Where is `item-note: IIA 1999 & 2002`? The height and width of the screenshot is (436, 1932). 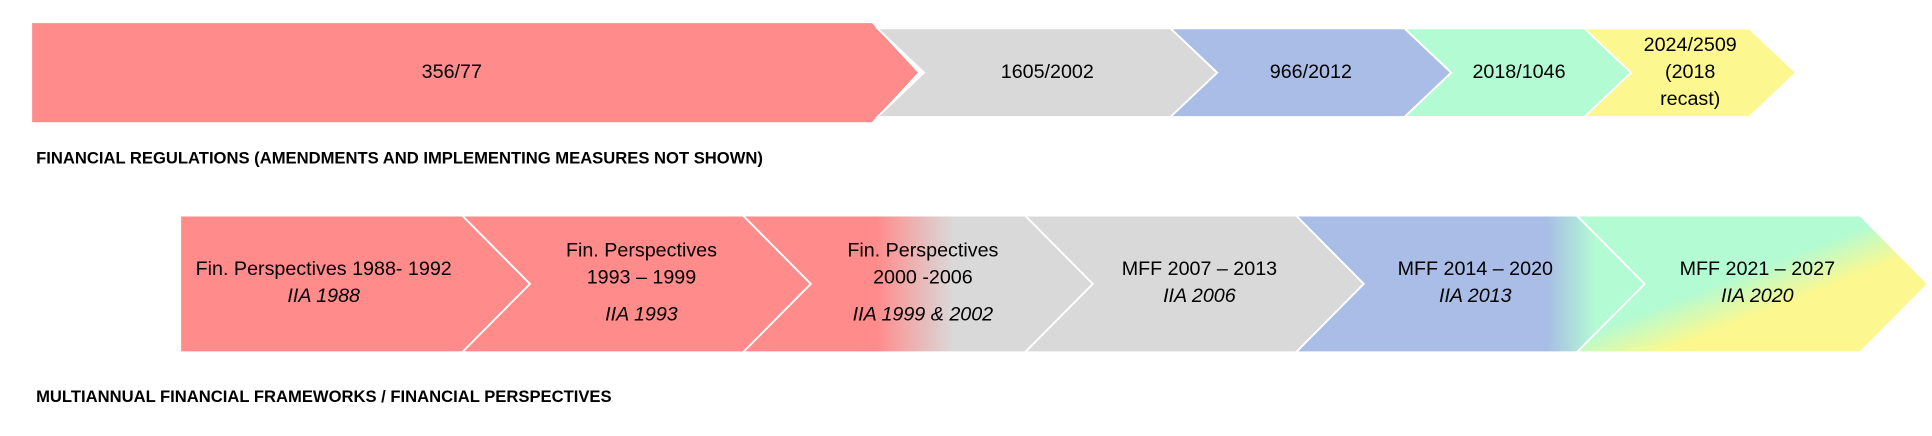
item-note: IIA 1999 & 2002 is located at coordinates (923, 315).